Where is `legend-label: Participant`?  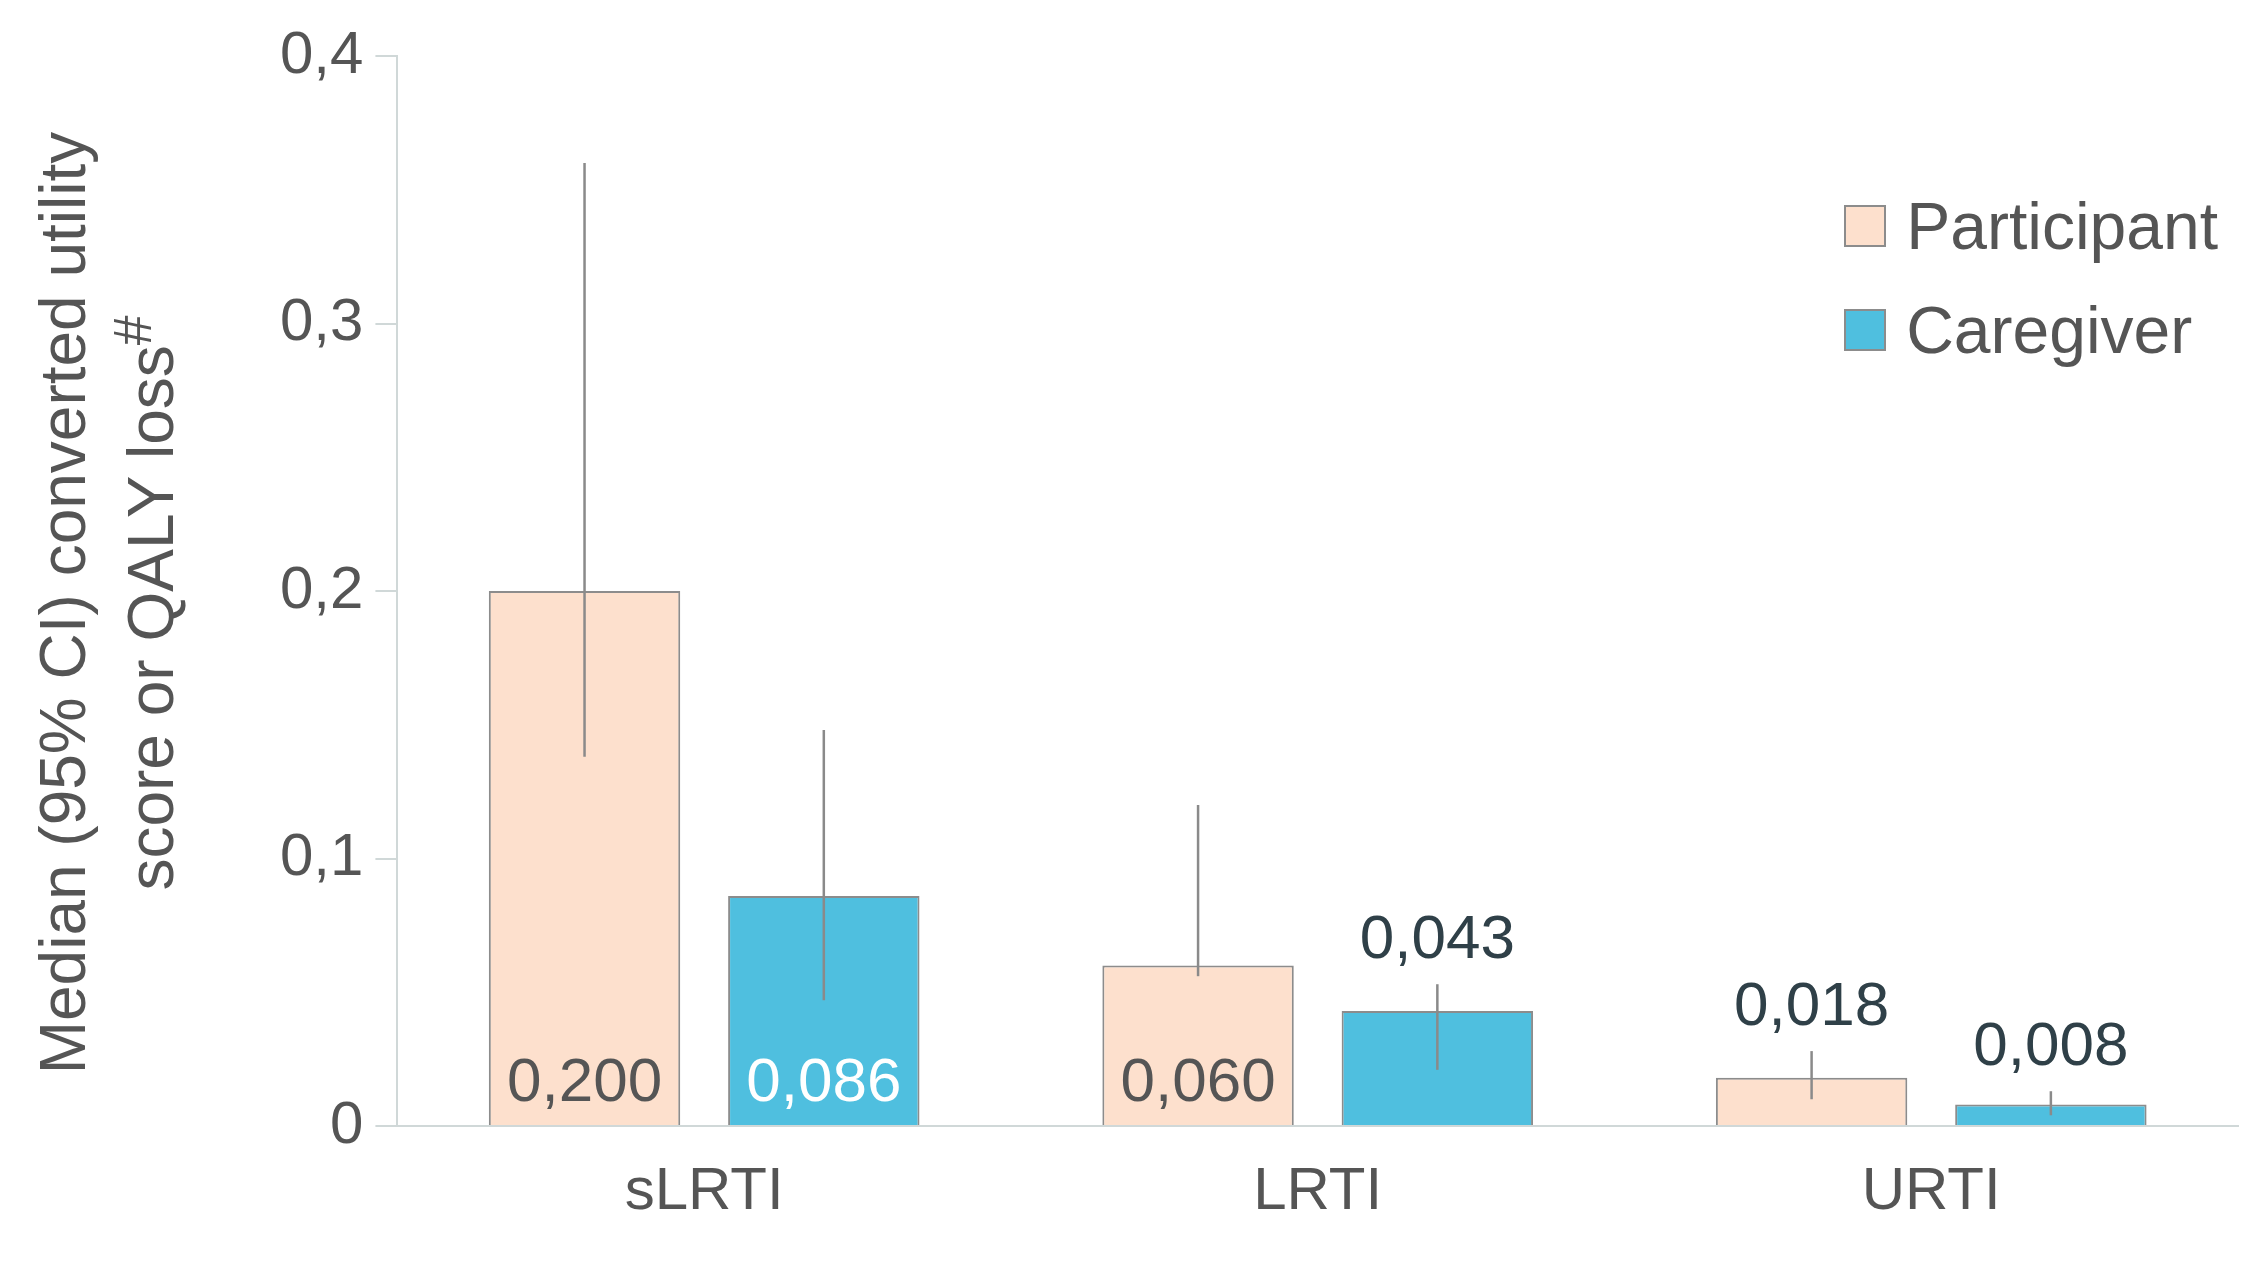
legend-label: Participant is located at coordinates (2062, 226).